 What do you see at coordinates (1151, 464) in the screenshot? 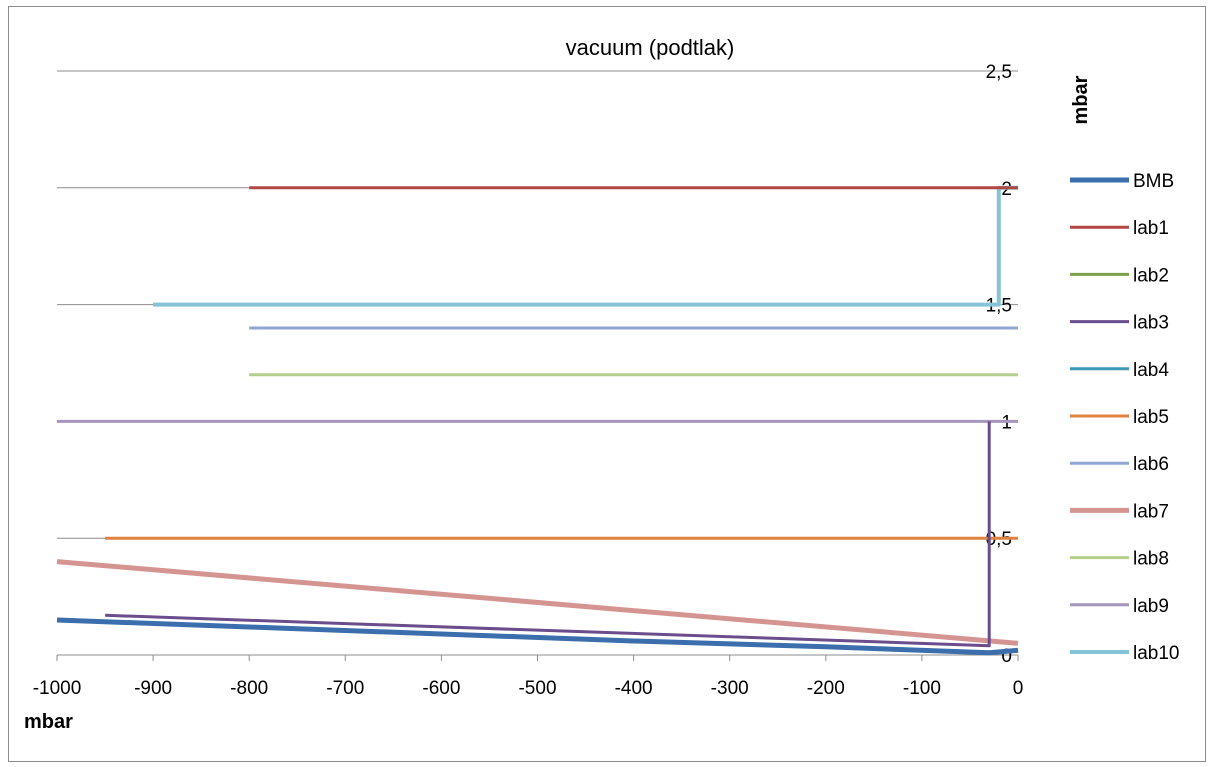
I see `legend-label-lab6: lab6` at bounding box center [1151, 464].